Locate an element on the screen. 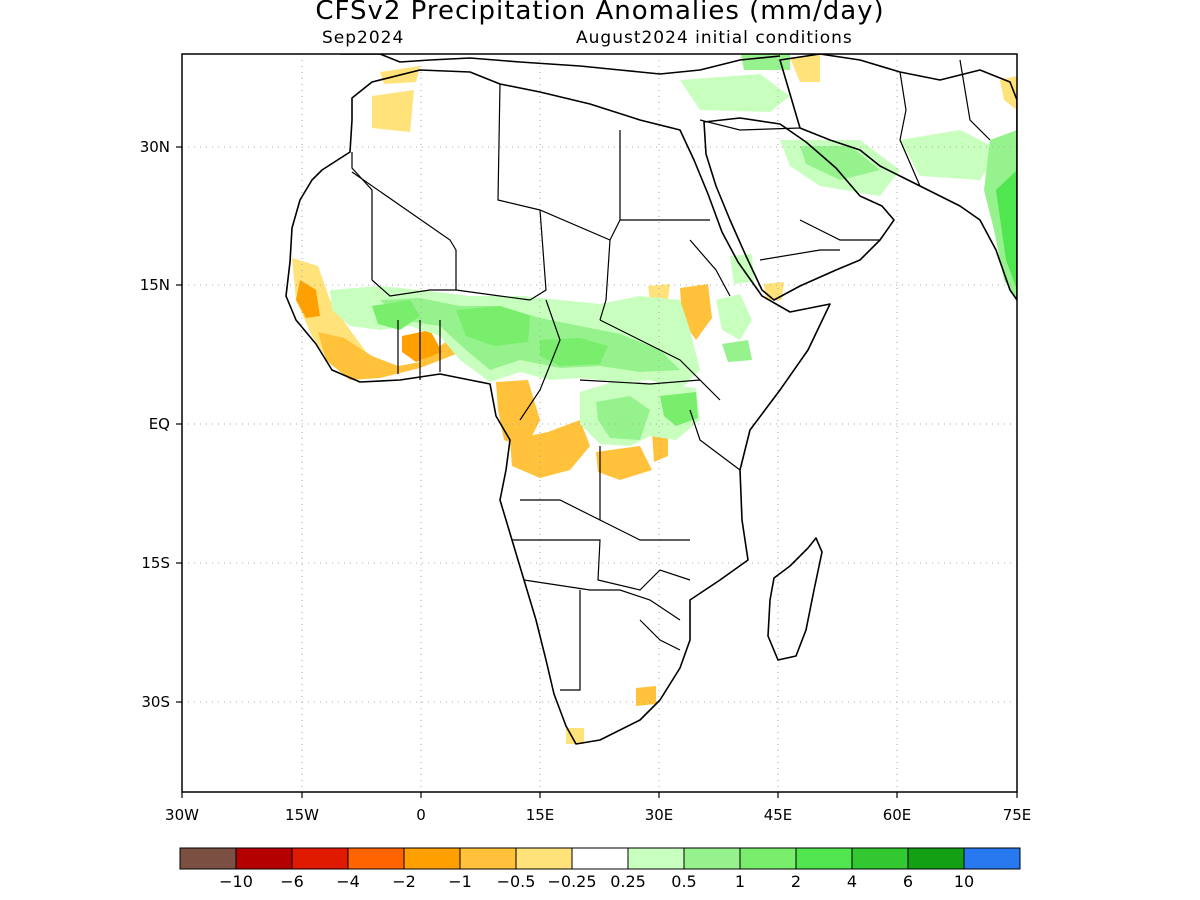 Image resolution: width=1200 pixels, height=900 pixels. wet-anomaly-ethiopia is located at coordinates (734, 317).